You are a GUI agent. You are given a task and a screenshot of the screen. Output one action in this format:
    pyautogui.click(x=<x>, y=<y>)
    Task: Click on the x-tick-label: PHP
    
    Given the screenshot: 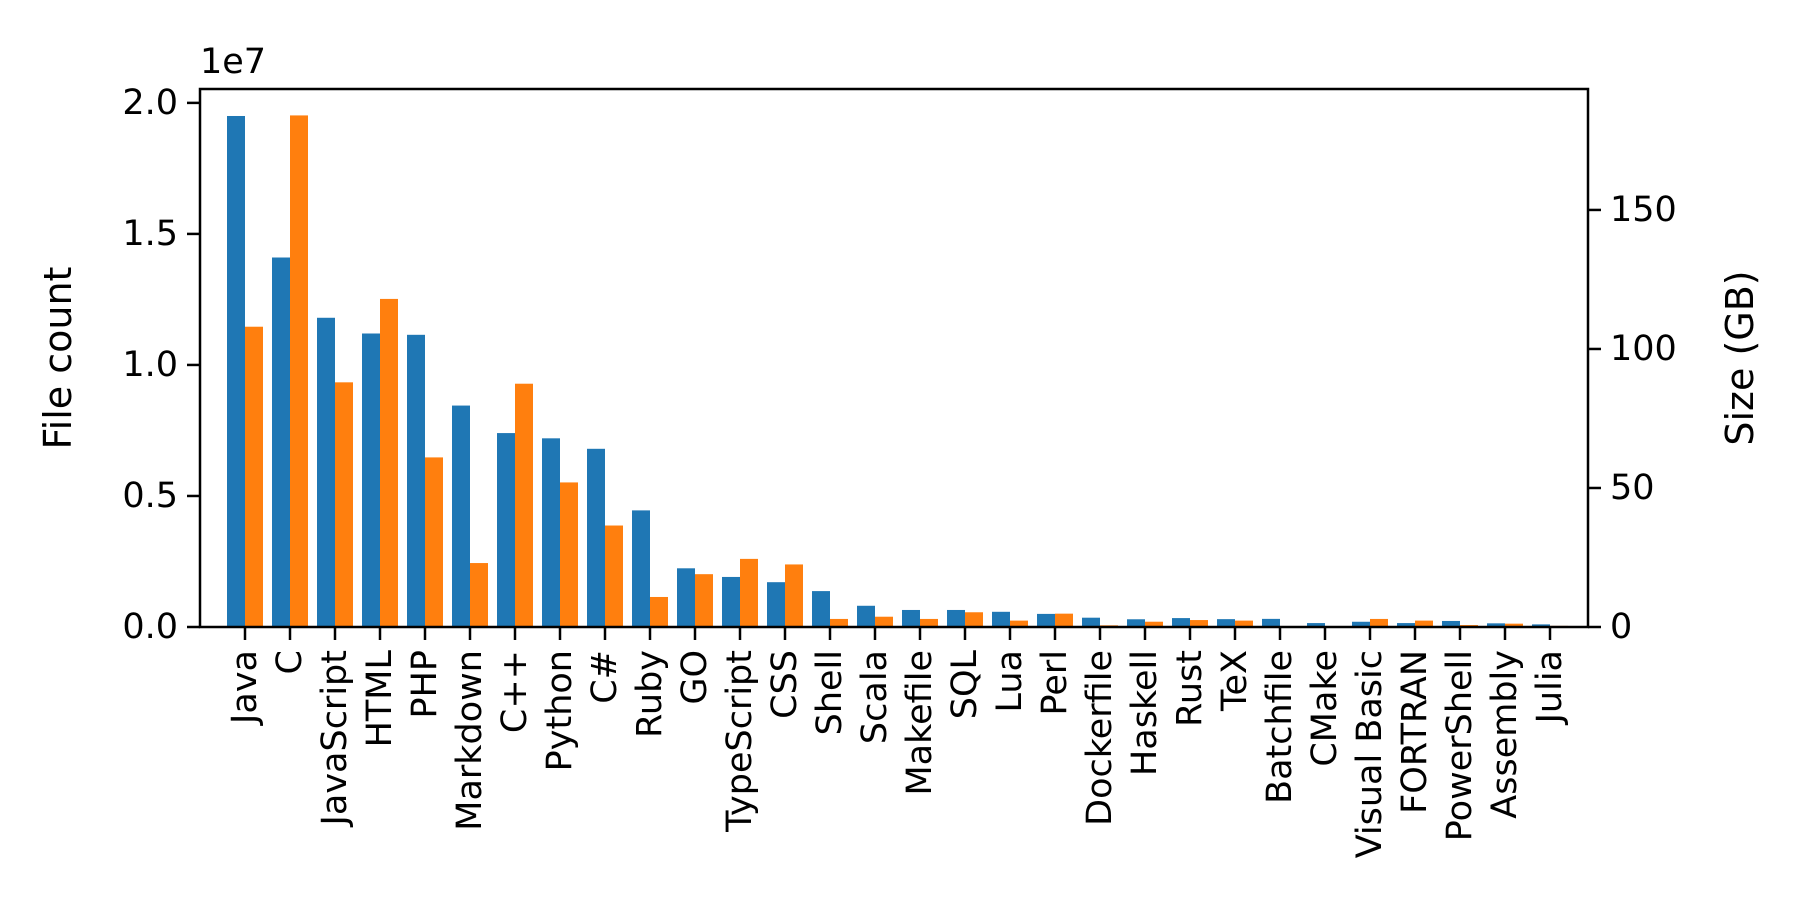 What is the action you would take?
    pyautogui.click(x=425, y=684)
    